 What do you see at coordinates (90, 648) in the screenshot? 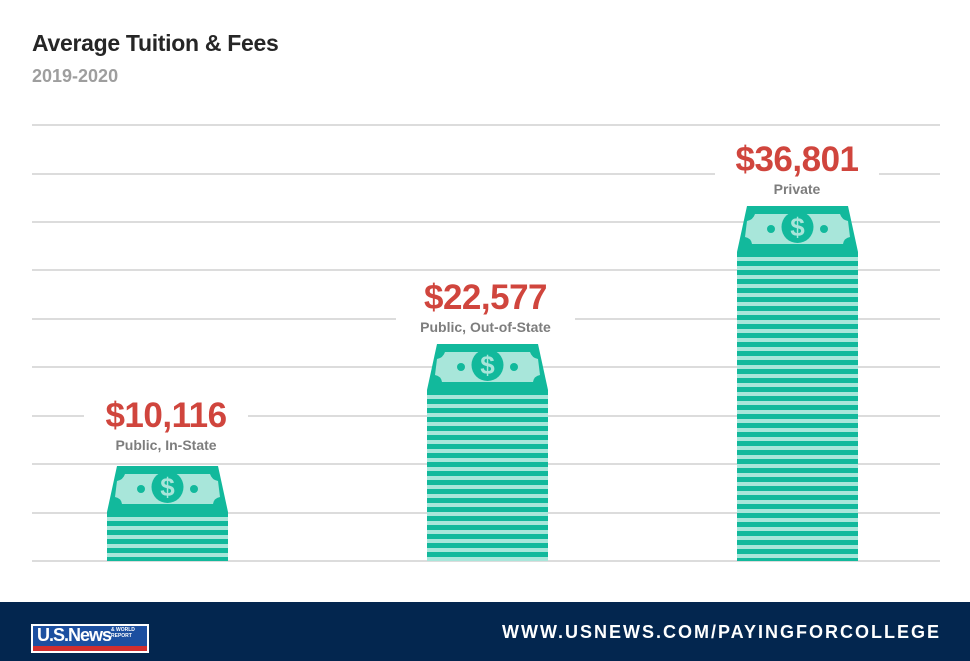
I see `logo-red-stripe` at bounding box center [90, 648].